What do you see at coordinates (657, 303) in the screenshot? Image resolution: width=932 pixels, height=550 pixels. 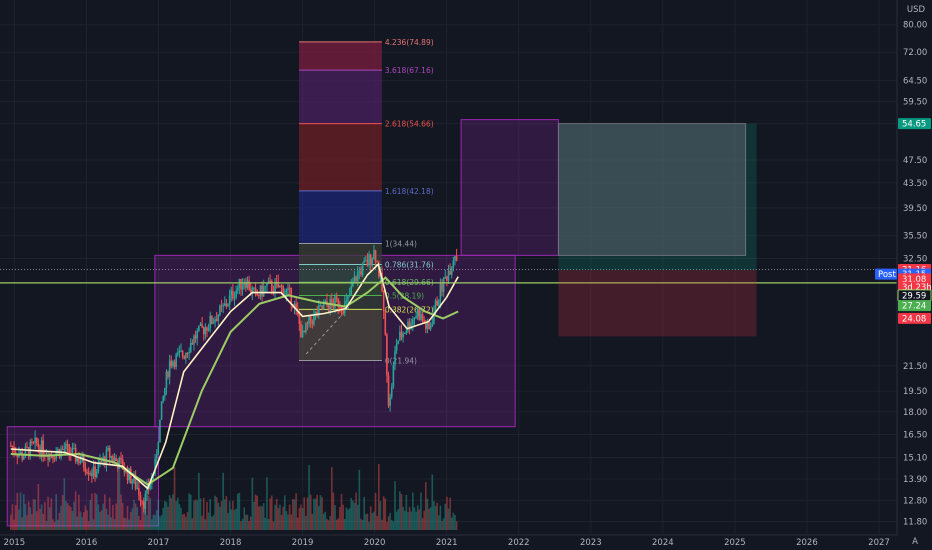 I see `position-stop-zone` at bounding box center [657, 303].